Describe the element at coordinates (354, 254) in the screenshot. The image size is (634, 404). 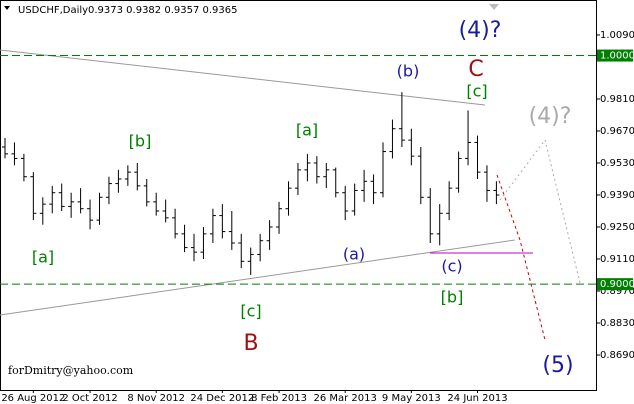
I see `wave-label: (a)` at that location.